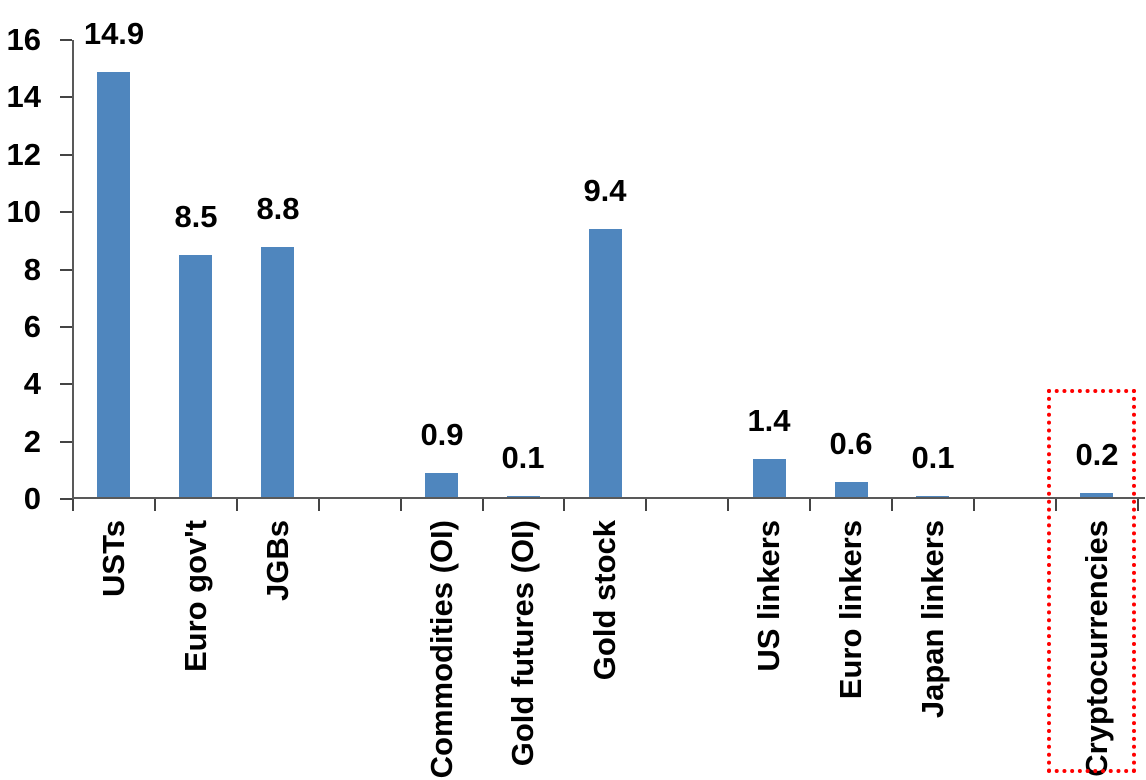 The height and width of the screenshot is (780, 1146). What do you see at coordinates (277, 373) in the screenshot?
I see `bar-jgbs` at bounding box center [277, 373].